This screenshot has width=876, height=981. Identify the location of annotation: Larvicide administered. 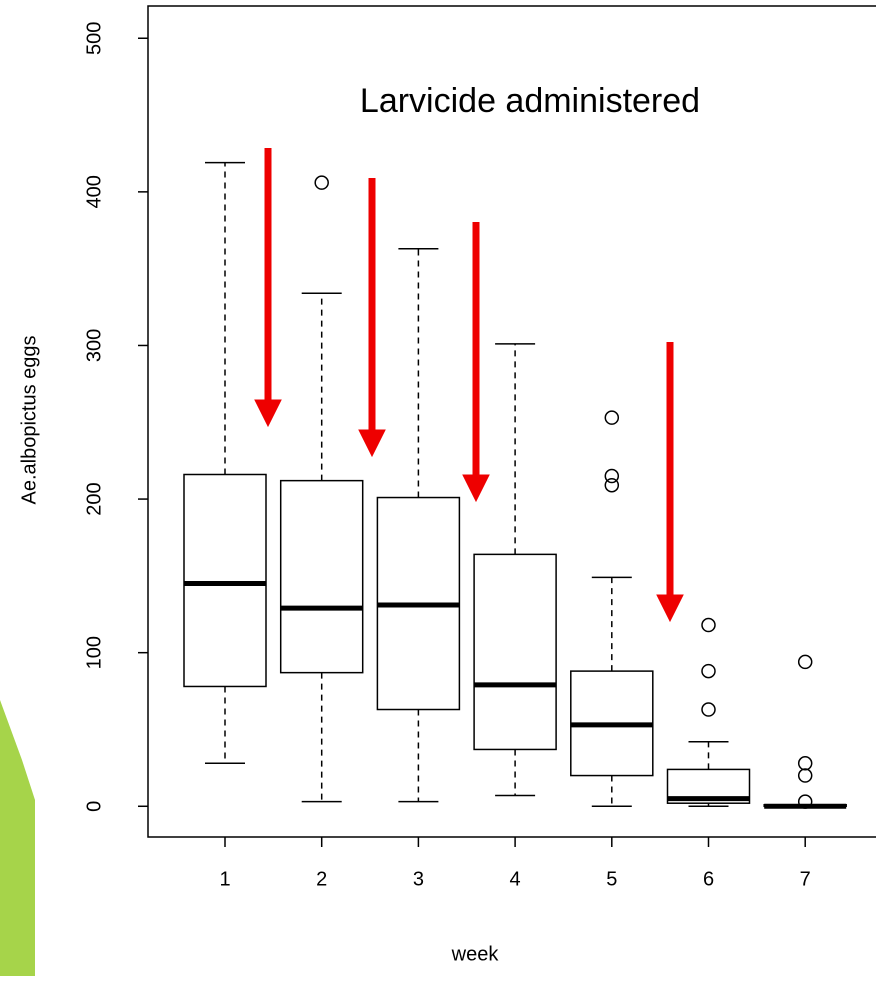
(530, 101).